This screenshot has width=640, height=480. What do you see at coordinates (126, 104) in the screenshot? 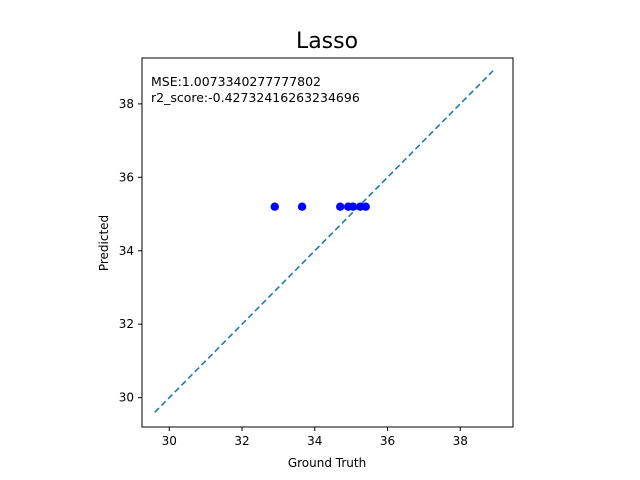
I see `y-tick-label: 38` at bounding box center [126, 104].